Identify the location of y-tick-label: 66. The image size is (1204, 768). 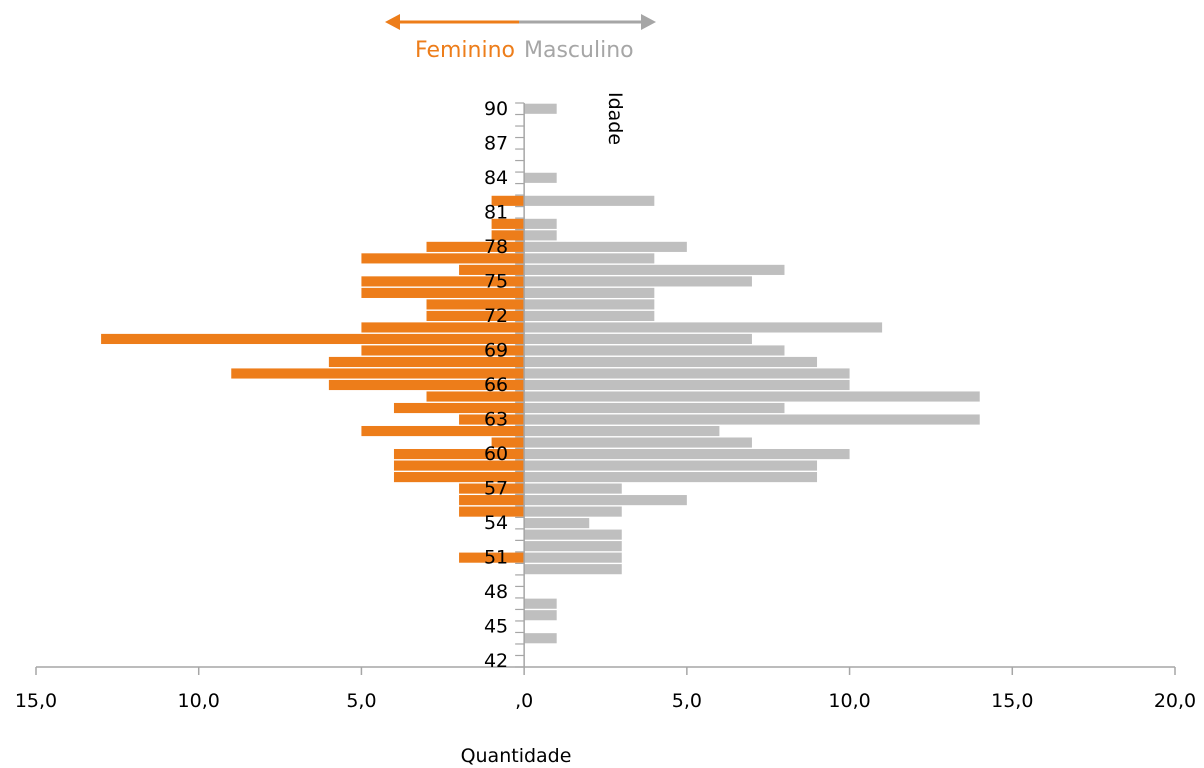
(496, 385).